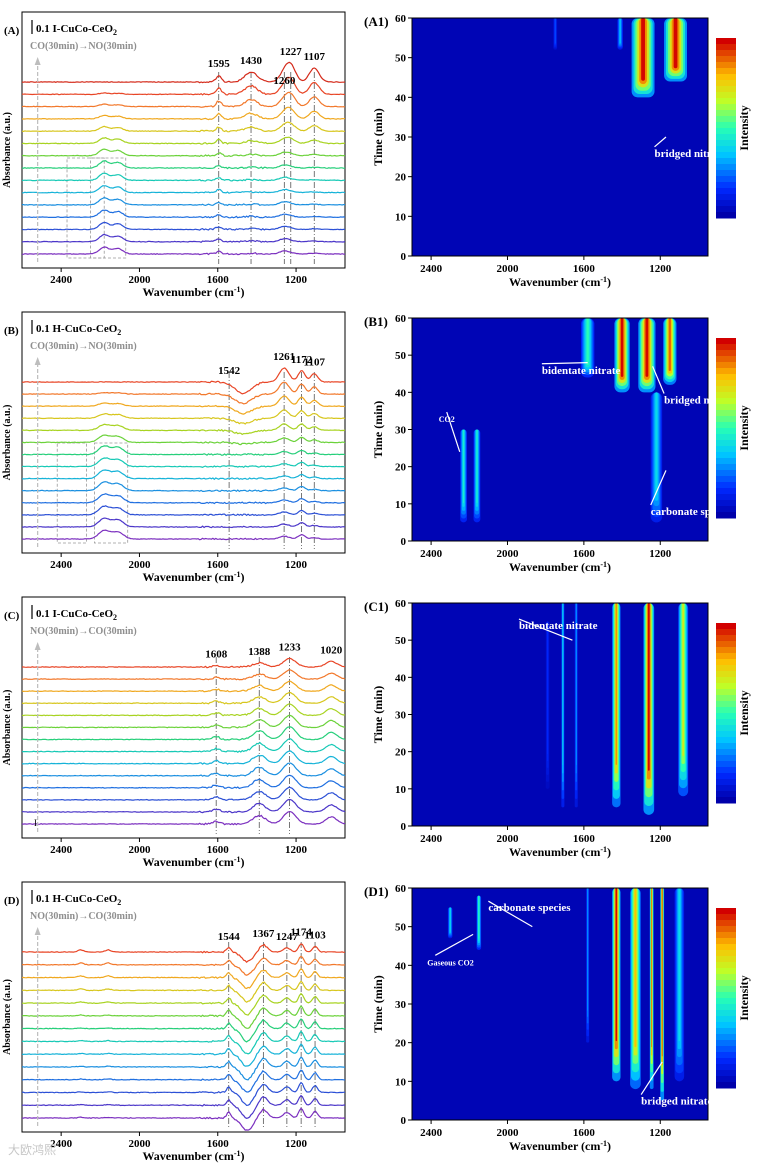 This screenshot has width=757, height=1164. I want to click on sequence-label: CO(30min)→NO(30min), so click(83, 346).